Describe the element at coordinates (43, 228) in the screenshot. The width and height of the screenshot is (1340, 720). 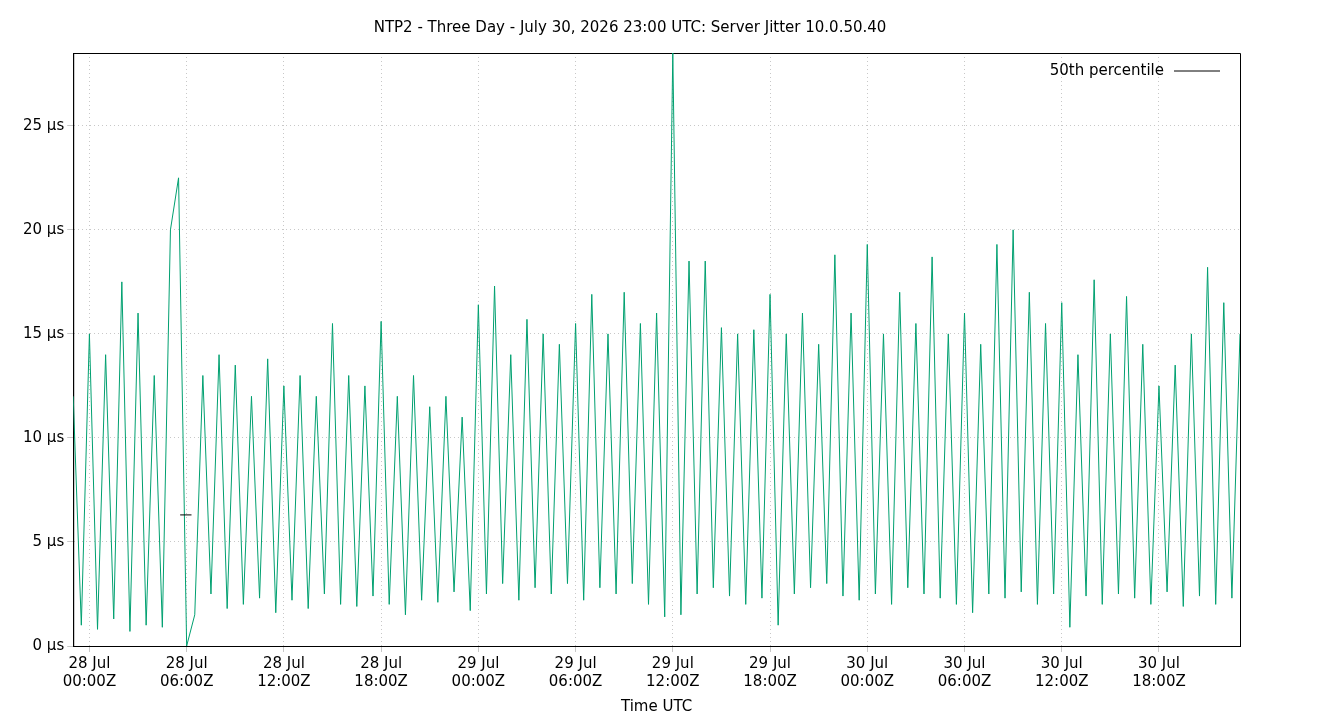
I see `y-tick-label: 20 µs` at that location.